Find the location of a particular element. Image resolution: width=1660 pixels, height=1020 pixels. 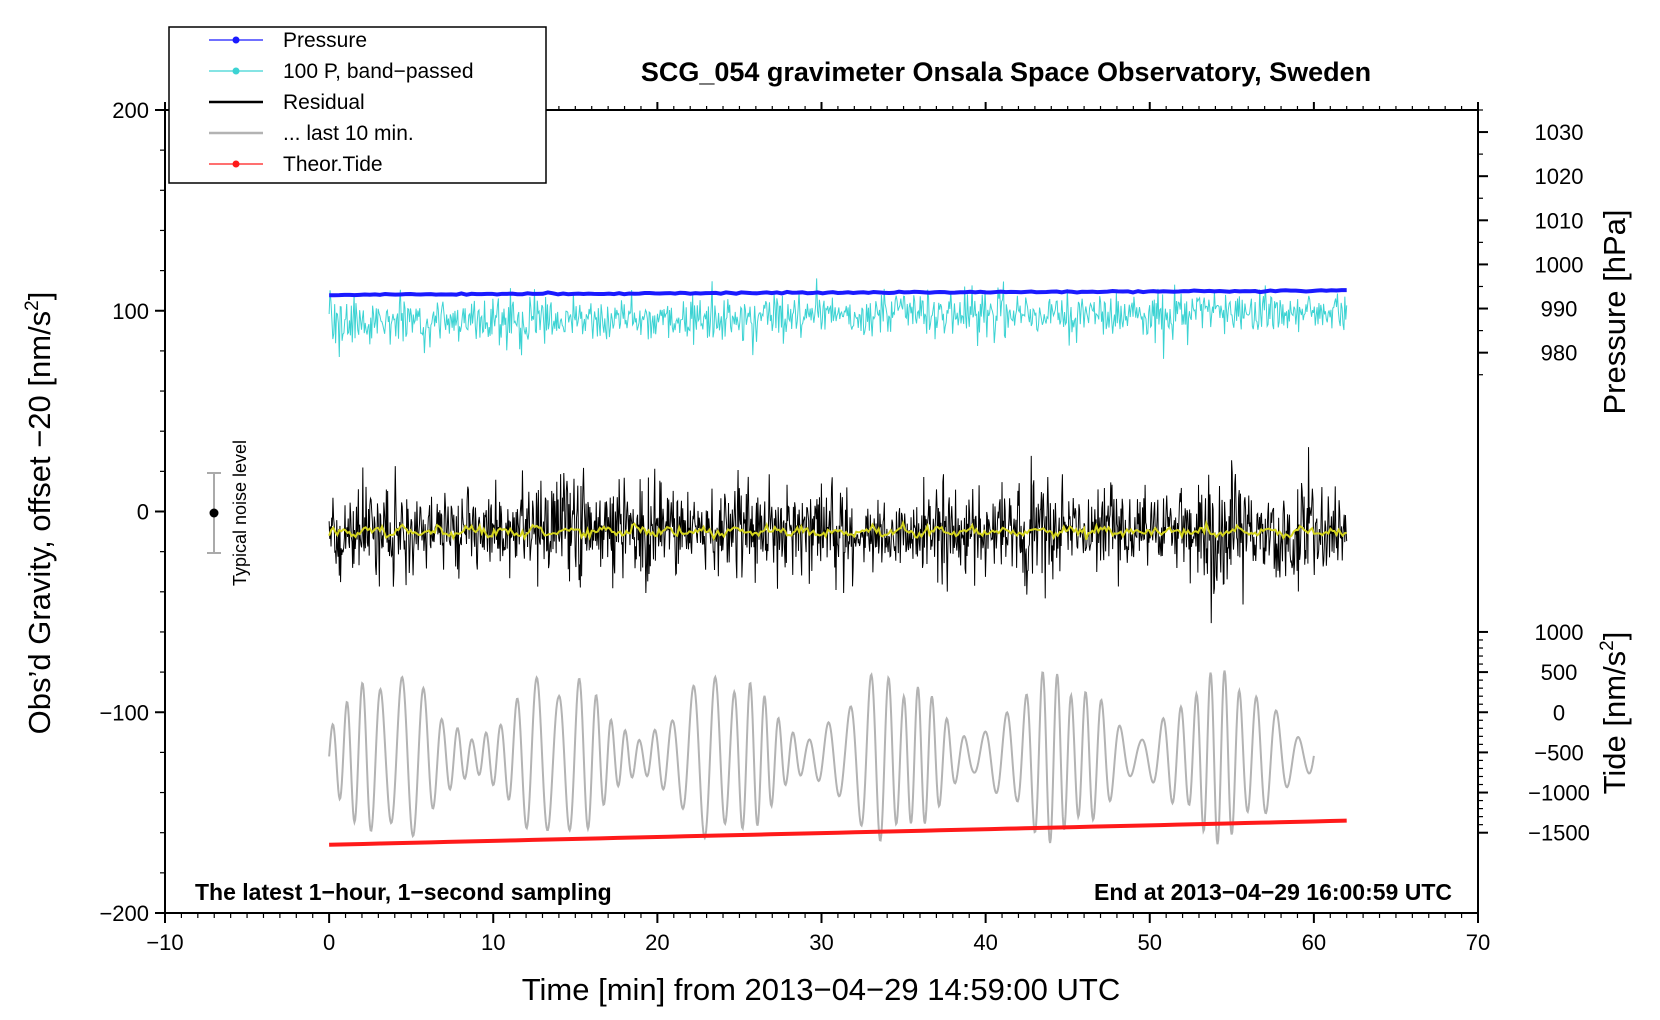

y-axis-title-tide-end: ] is located at coordinates (1614, 636).